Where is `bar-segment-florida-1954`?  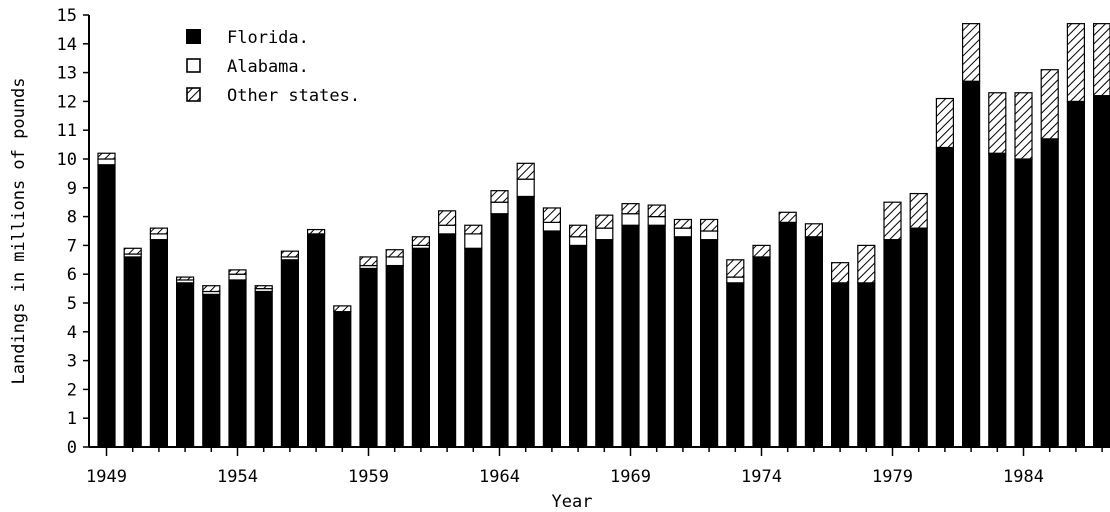 bar-segment-florida-1954 is located at coordinates (237, 363).